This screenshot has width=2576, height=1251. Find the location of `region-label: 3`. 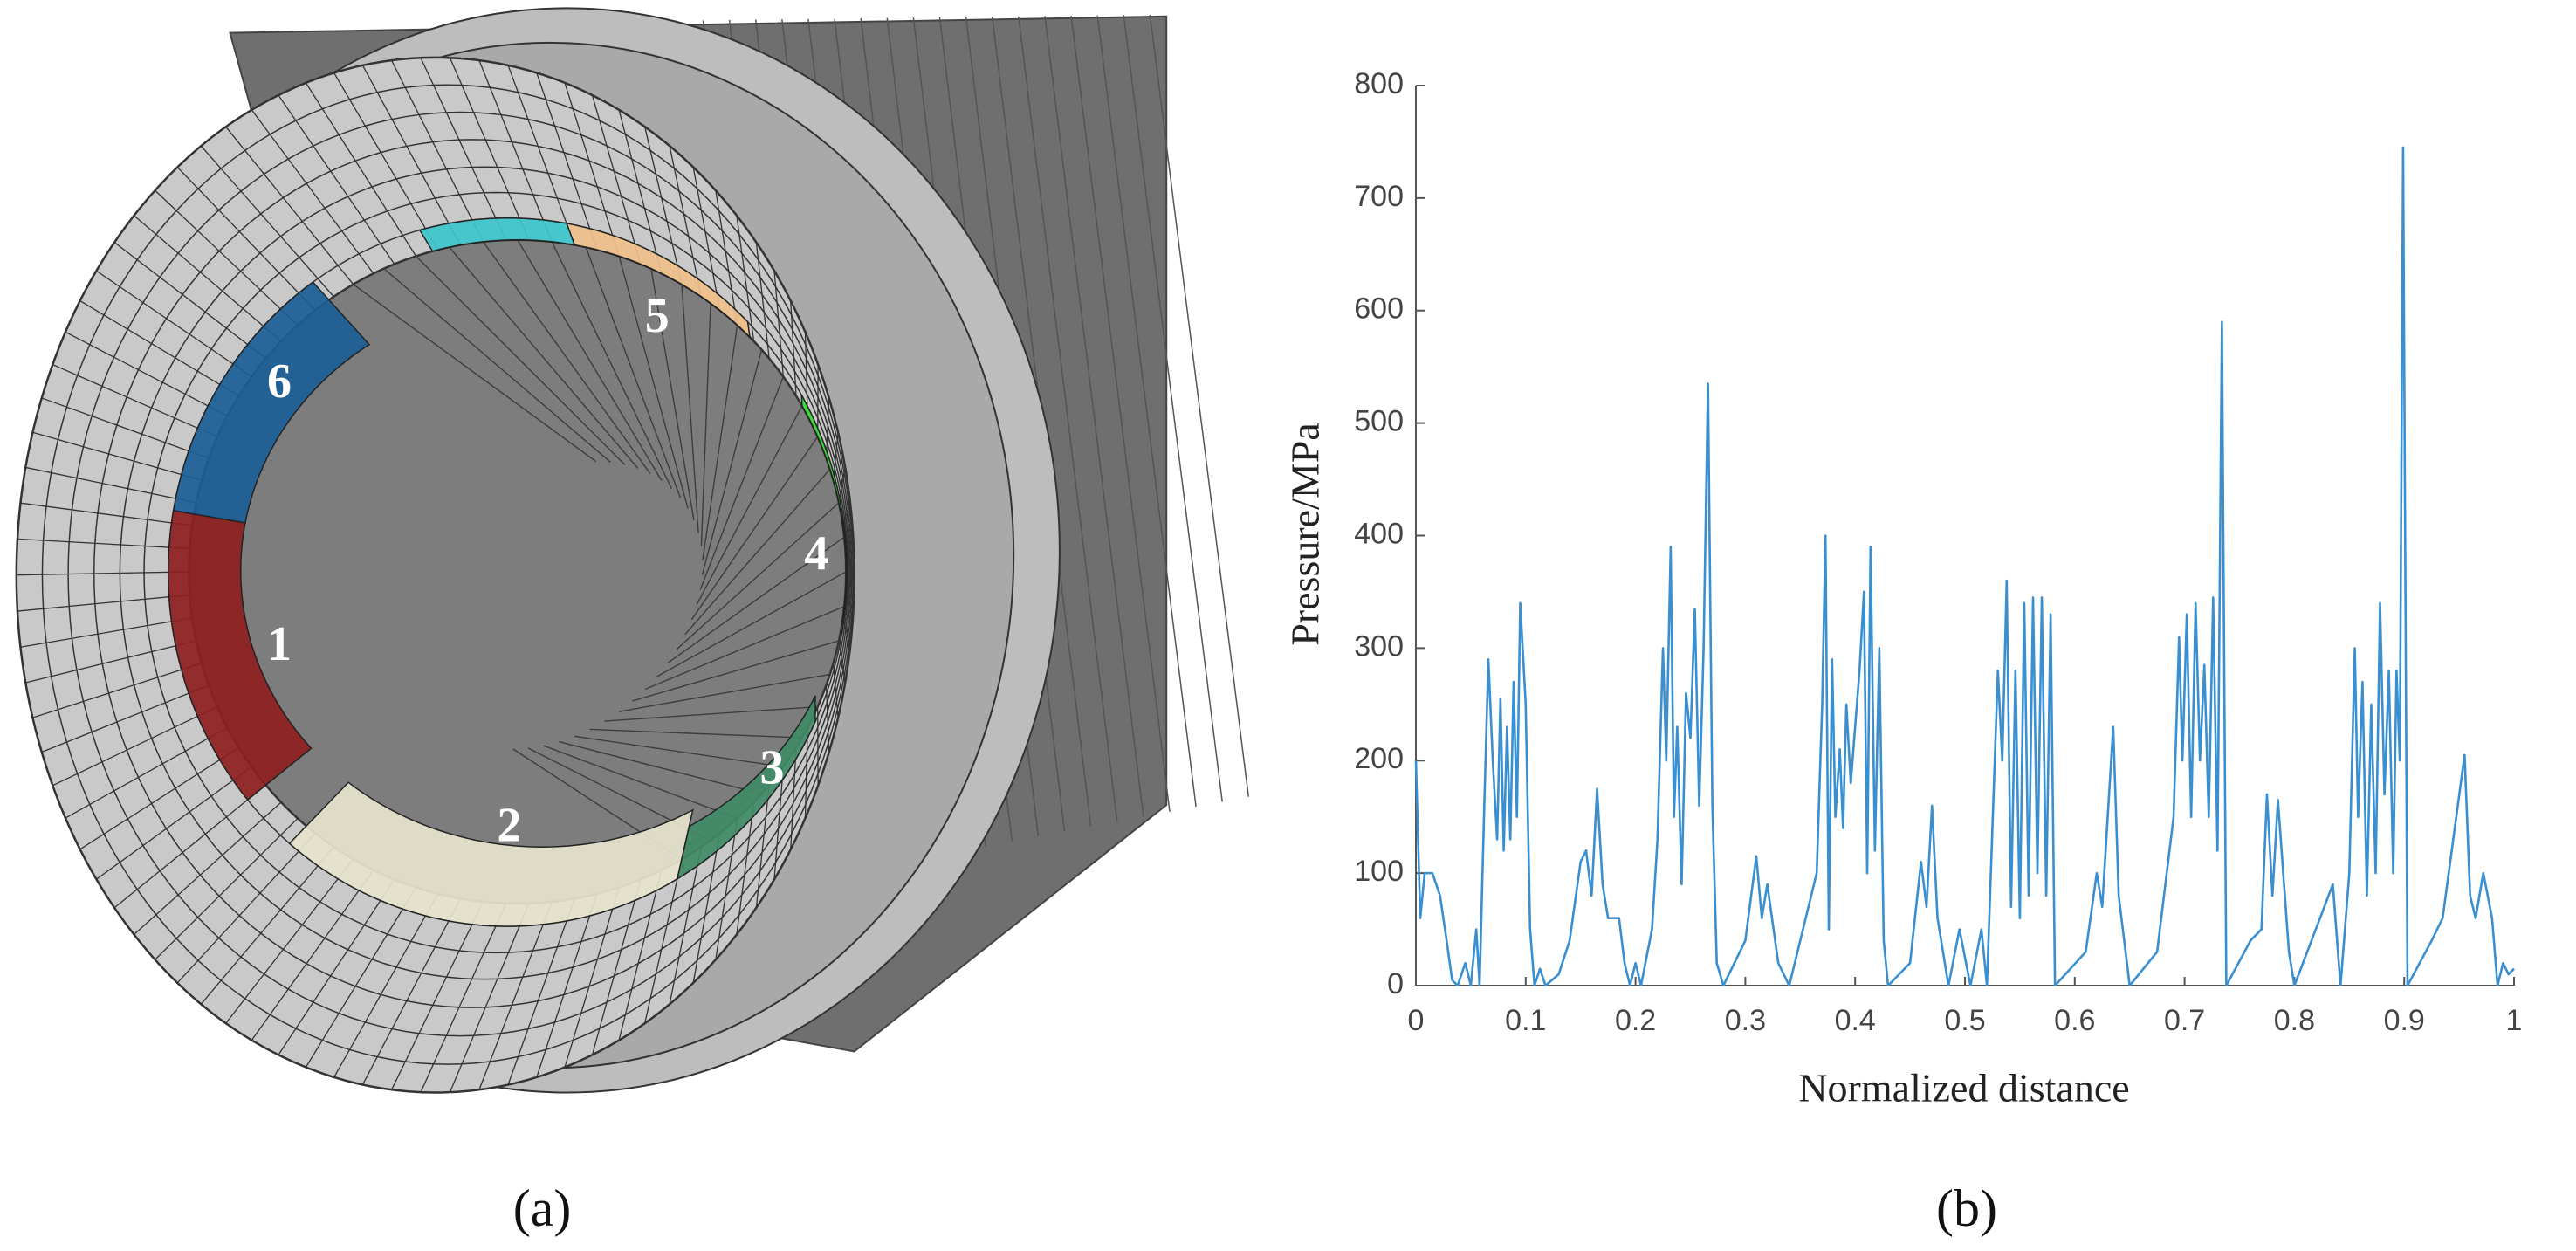

region-label: 3 is located at coordinates (772, 767).